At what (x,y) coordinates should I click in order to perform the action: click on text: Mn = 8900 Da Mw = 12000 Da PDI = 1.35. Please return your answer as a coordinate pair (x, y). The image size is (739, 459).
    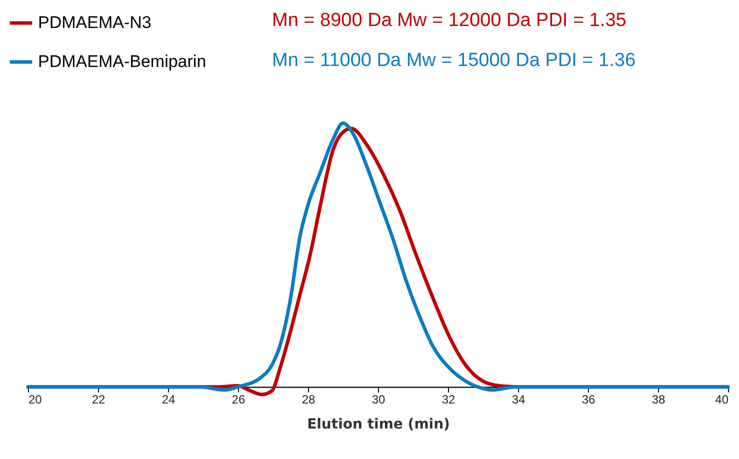
    Looking at the image, I should click on (449, 21).